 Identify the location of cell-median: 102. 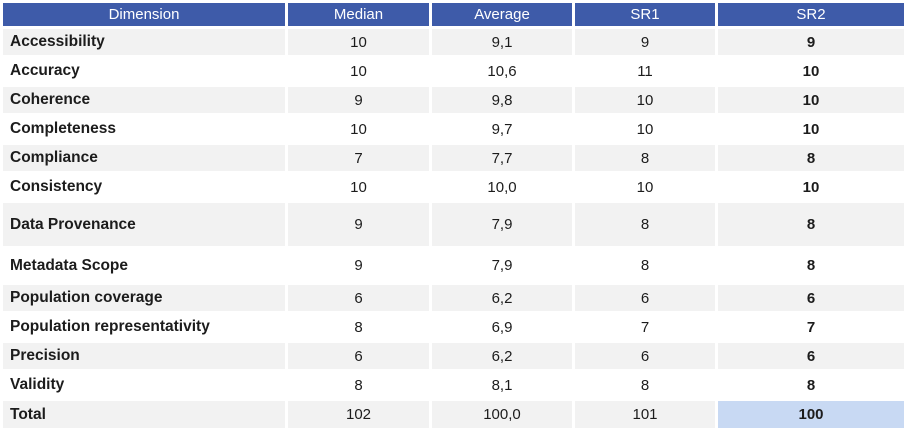
(358, 414).